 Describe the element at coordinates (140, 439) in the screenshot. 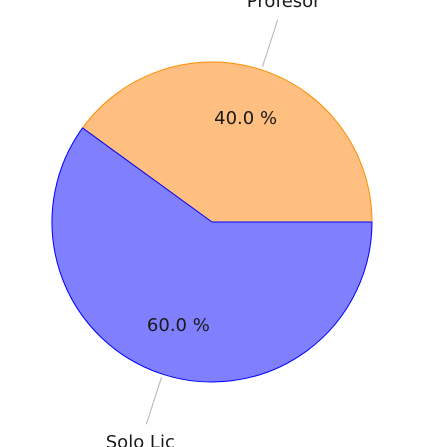

I see `category-label: Solo Lic` at that location.